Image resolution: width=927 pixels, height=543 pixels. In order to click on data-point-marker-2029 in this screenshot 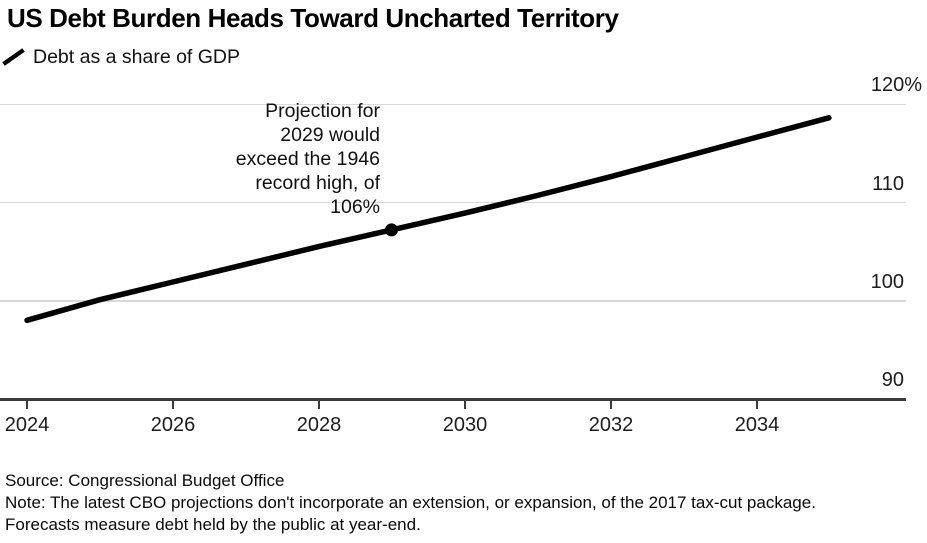, I will do `click(391, 230)`.